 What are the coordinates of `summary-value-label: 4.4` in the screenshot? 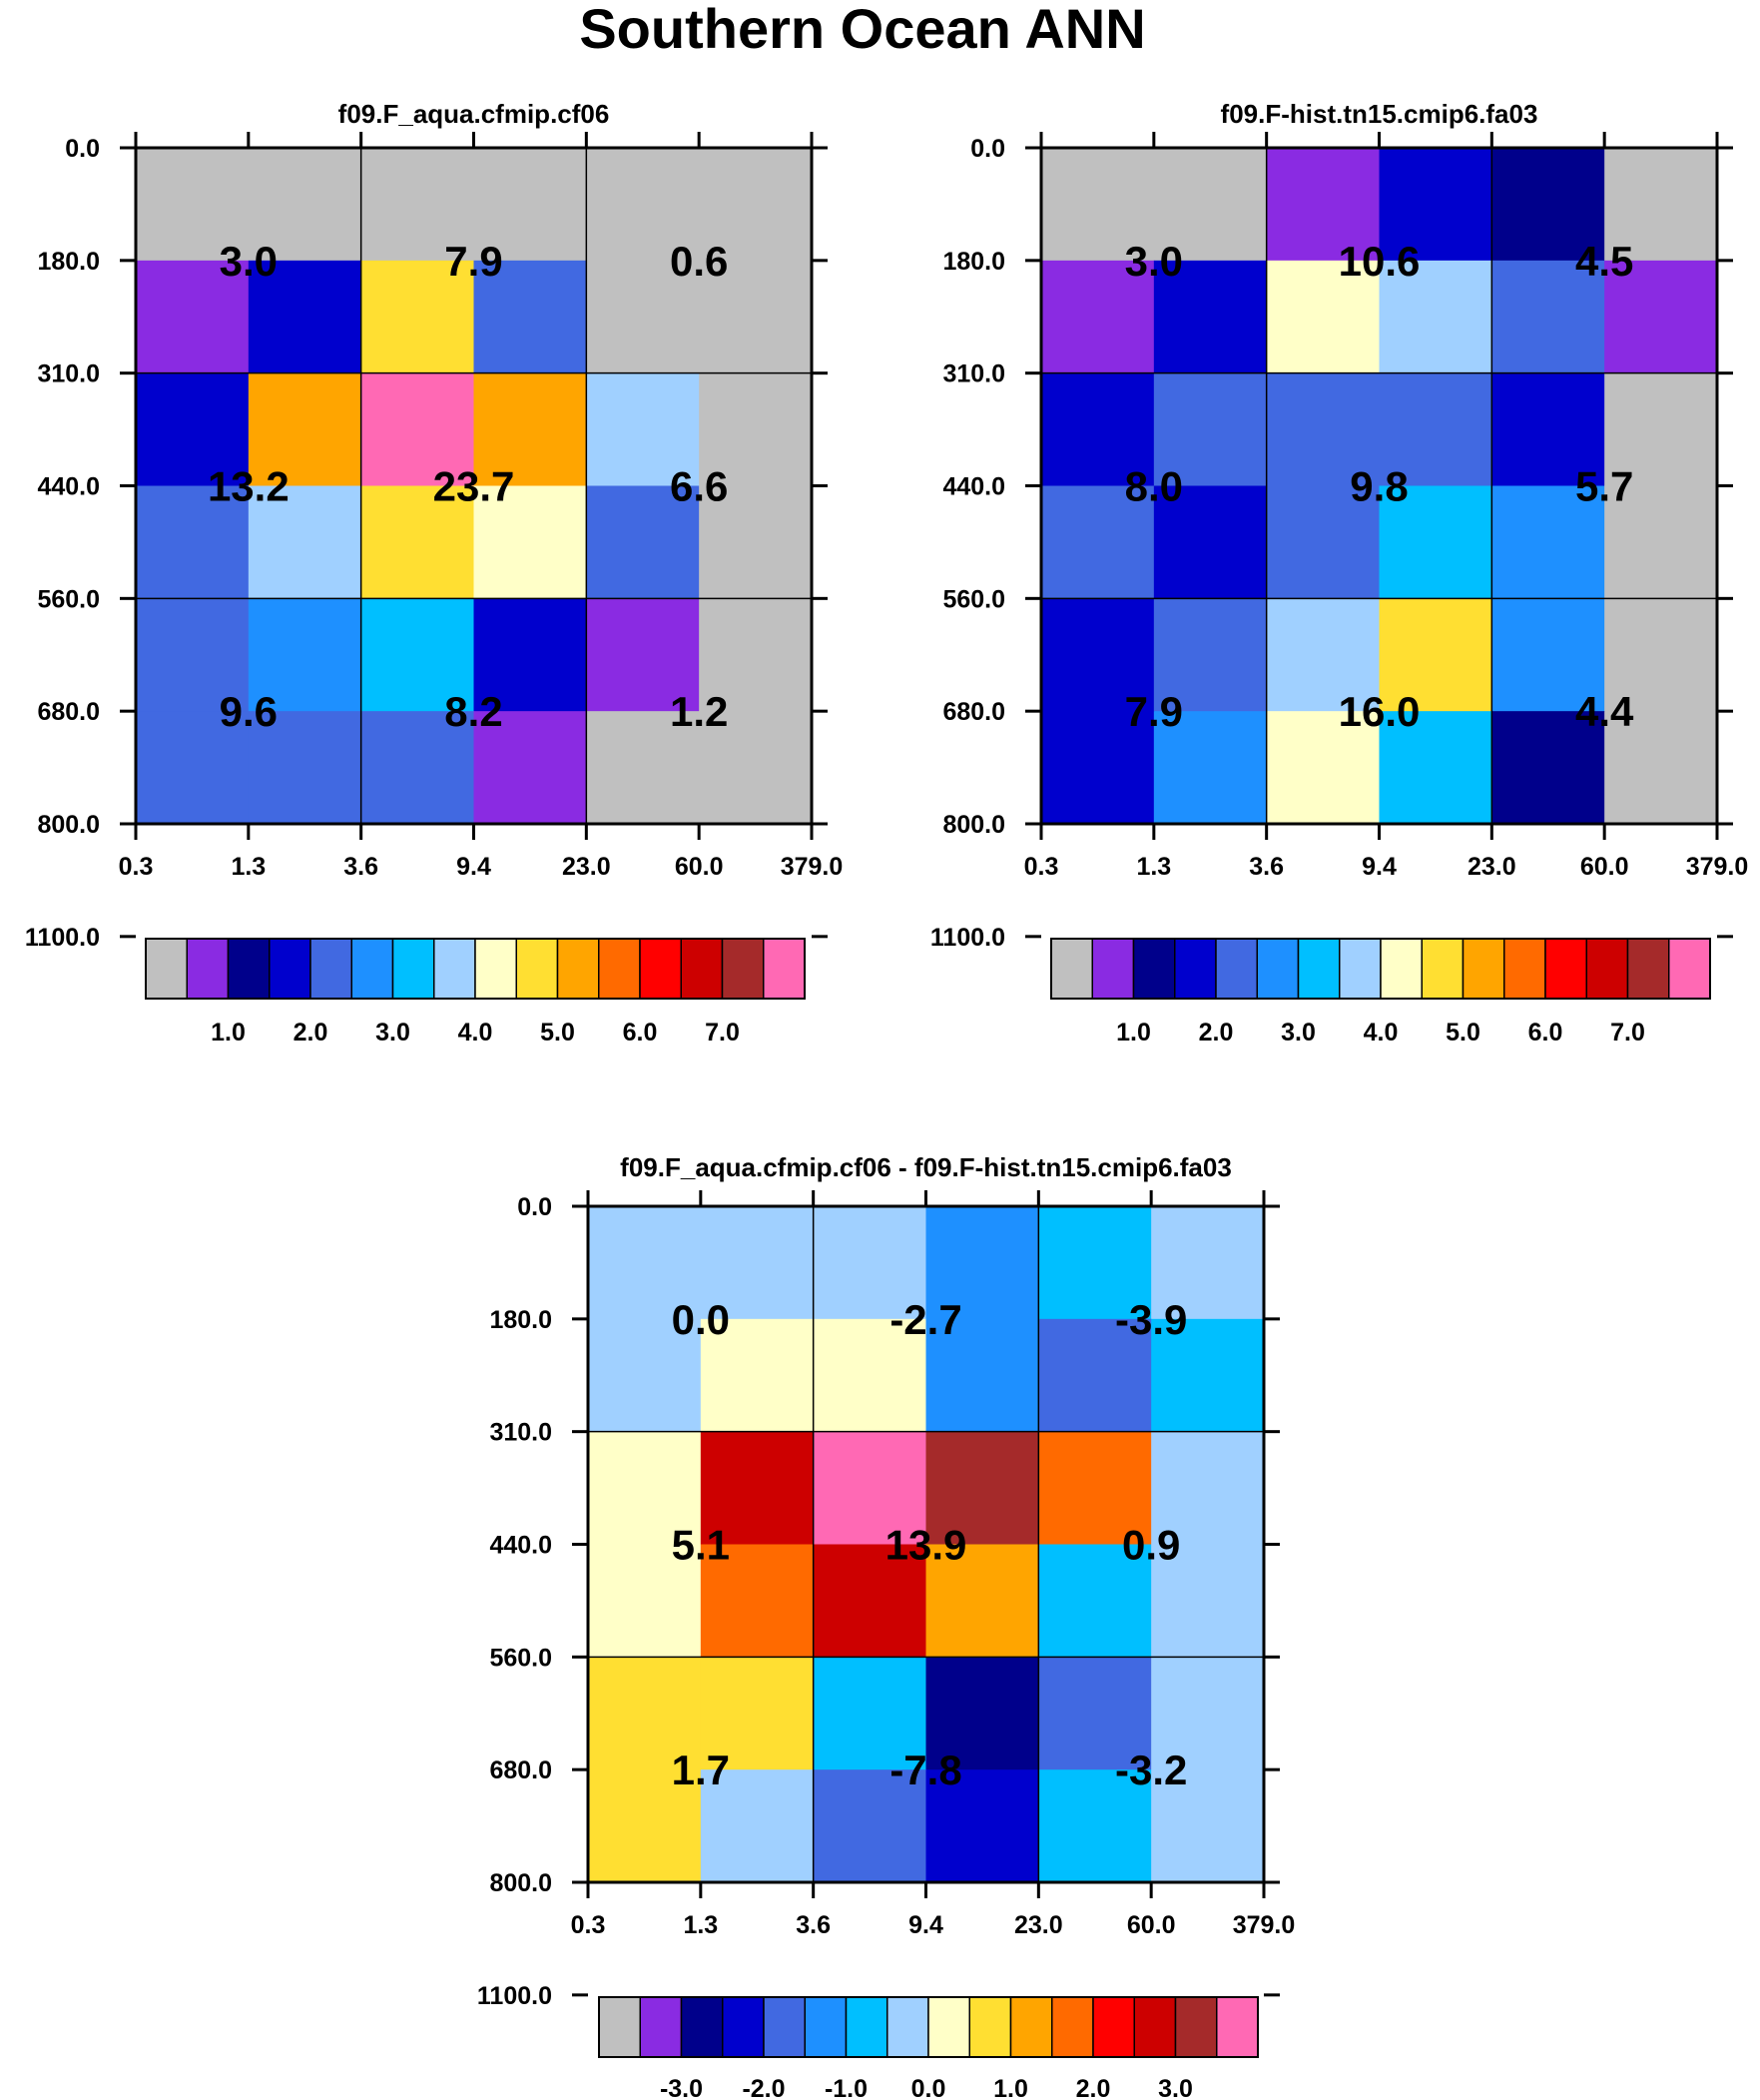 It's located at (1604, 711).